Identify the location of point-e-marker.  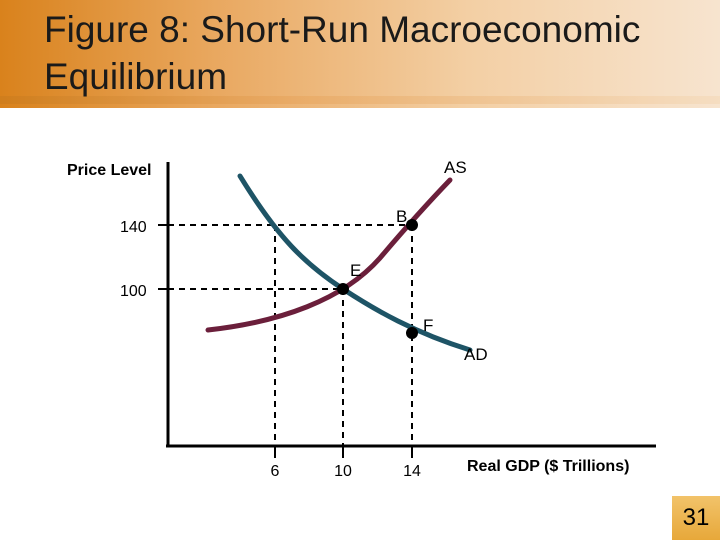
(343, 289).